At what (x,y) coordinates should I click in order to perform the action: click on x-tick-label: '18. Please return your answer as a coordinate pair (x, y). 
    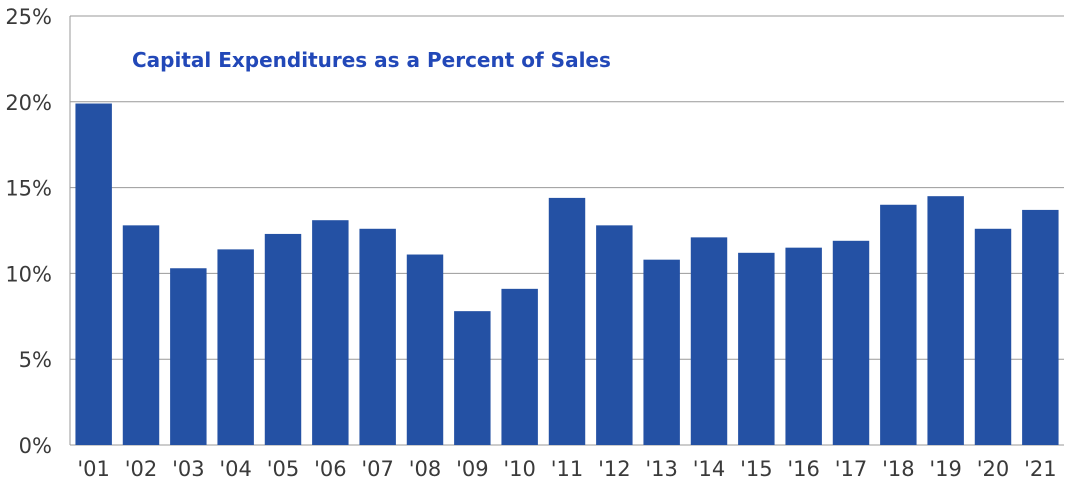
    Looking at the image, I should click on (898, 469).